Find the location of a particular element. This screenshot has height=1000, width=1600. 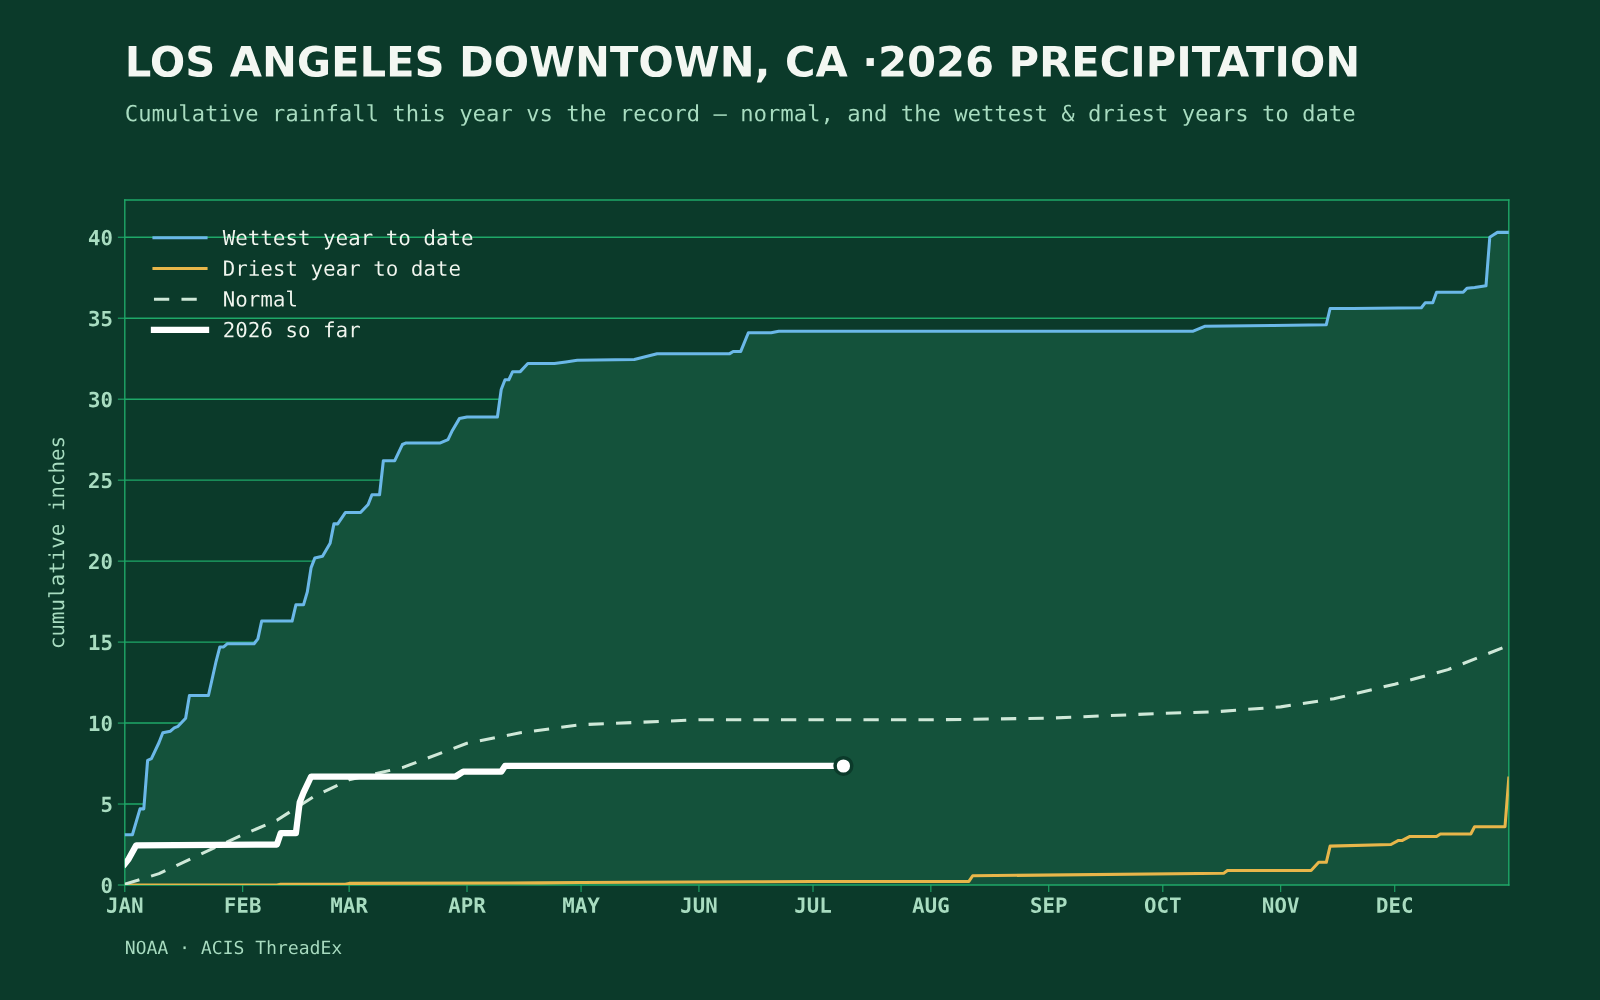

chart-subtitle: Cumulative rainfall this year vs the record — normal, and the wettest & driest years to date is located at coordinates (740, 115).